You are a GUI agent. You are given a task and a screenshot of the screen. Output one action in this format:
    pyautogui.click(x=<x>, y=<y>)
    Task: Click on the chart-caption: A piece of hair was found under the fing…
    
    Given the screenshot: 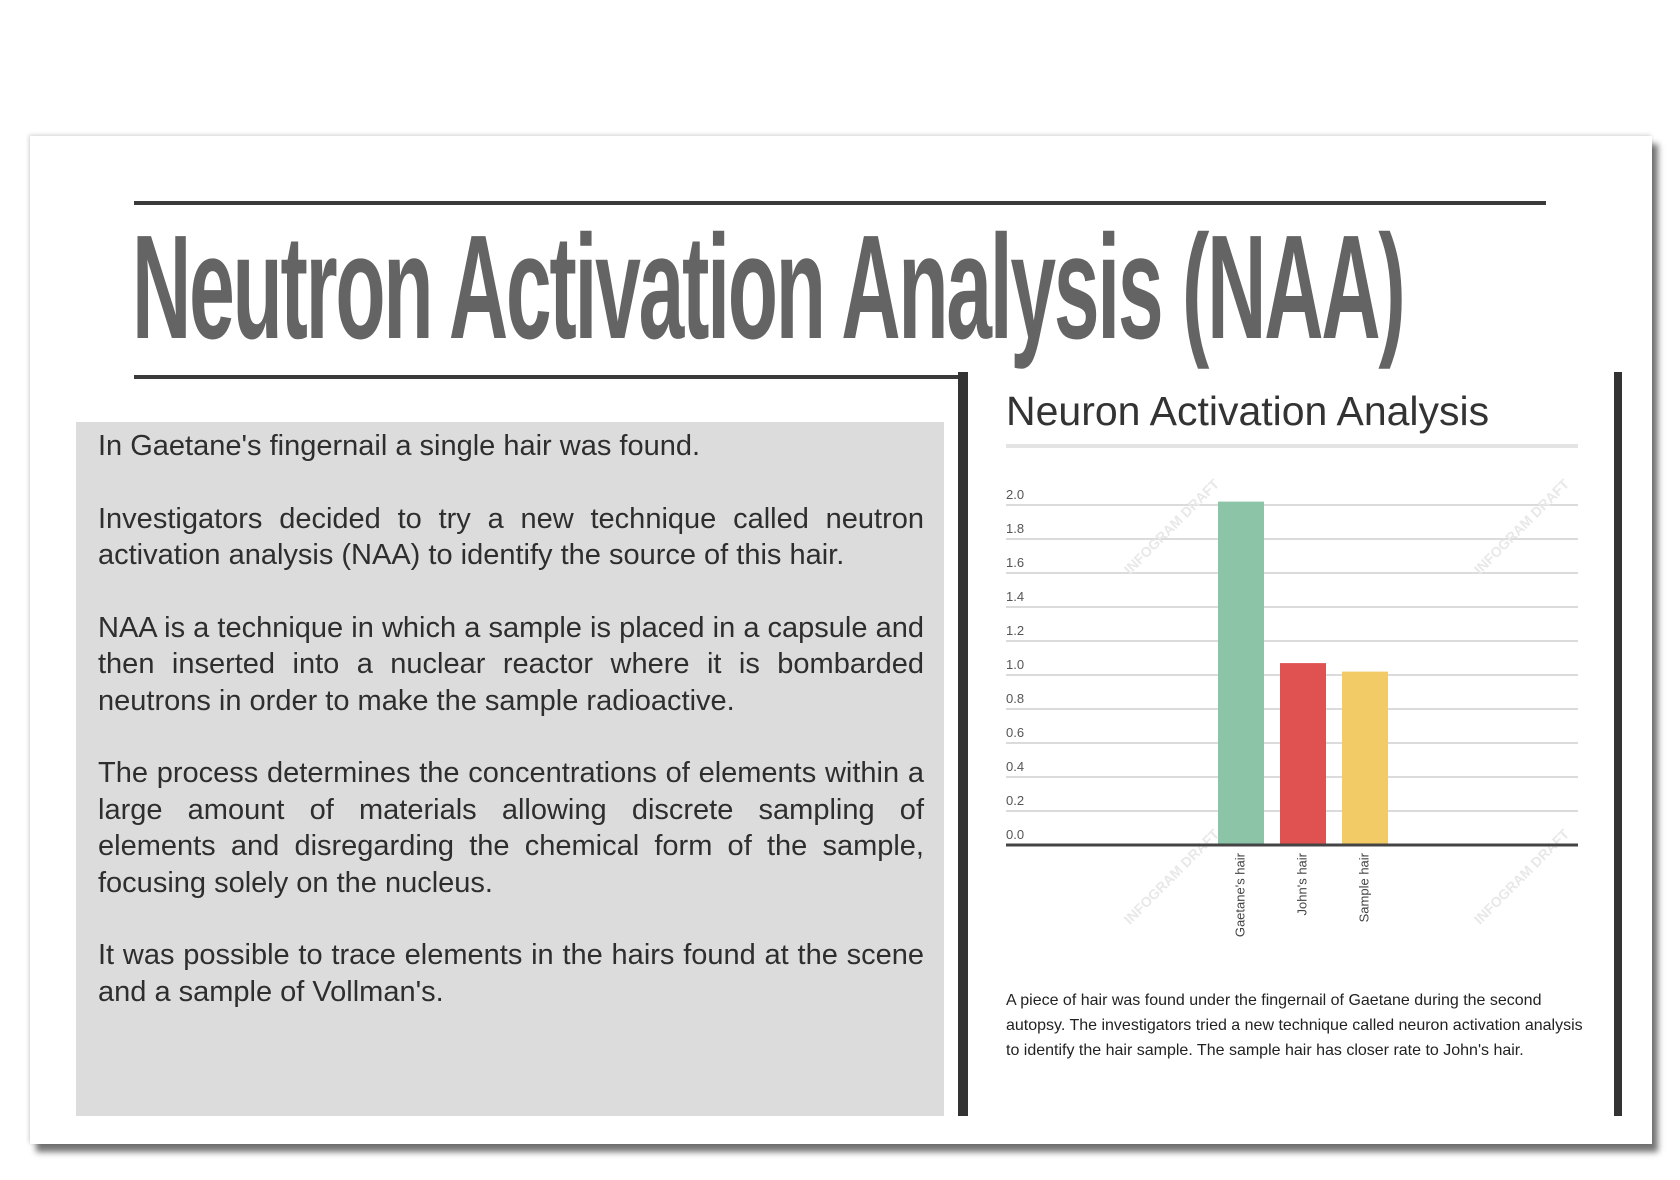 What is the action you would take?
    pyautogui.click(x=1294, y=1025)
    